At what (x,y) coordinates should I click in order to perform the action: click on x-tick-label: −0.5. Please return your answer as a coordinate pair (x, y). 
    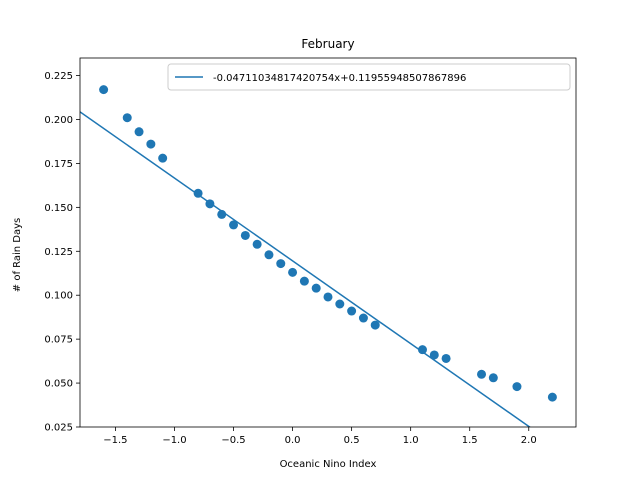
    Looking at the image, I should click on (233, 440).